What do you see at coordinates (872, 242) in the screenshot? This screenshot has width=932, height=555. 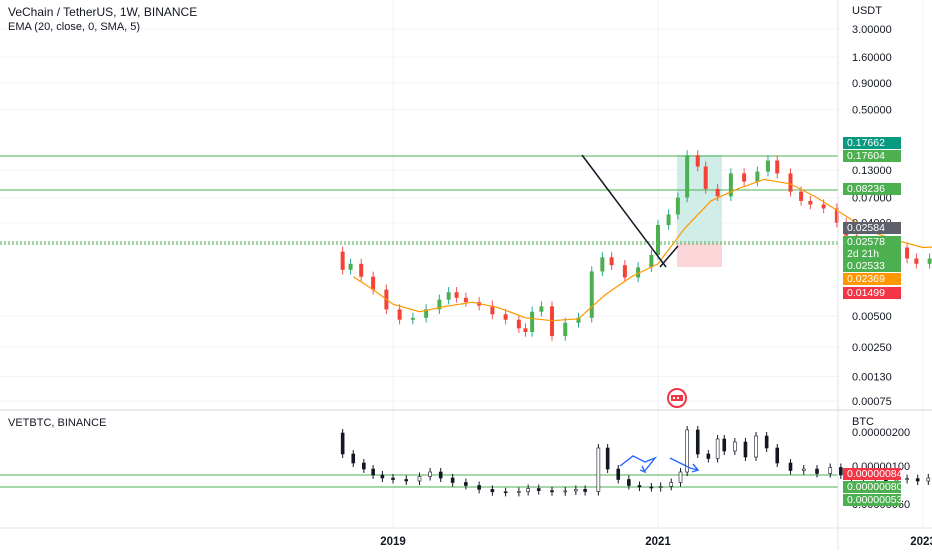 I see `price-tag: 0.02578` at bounding box center [872, 242].